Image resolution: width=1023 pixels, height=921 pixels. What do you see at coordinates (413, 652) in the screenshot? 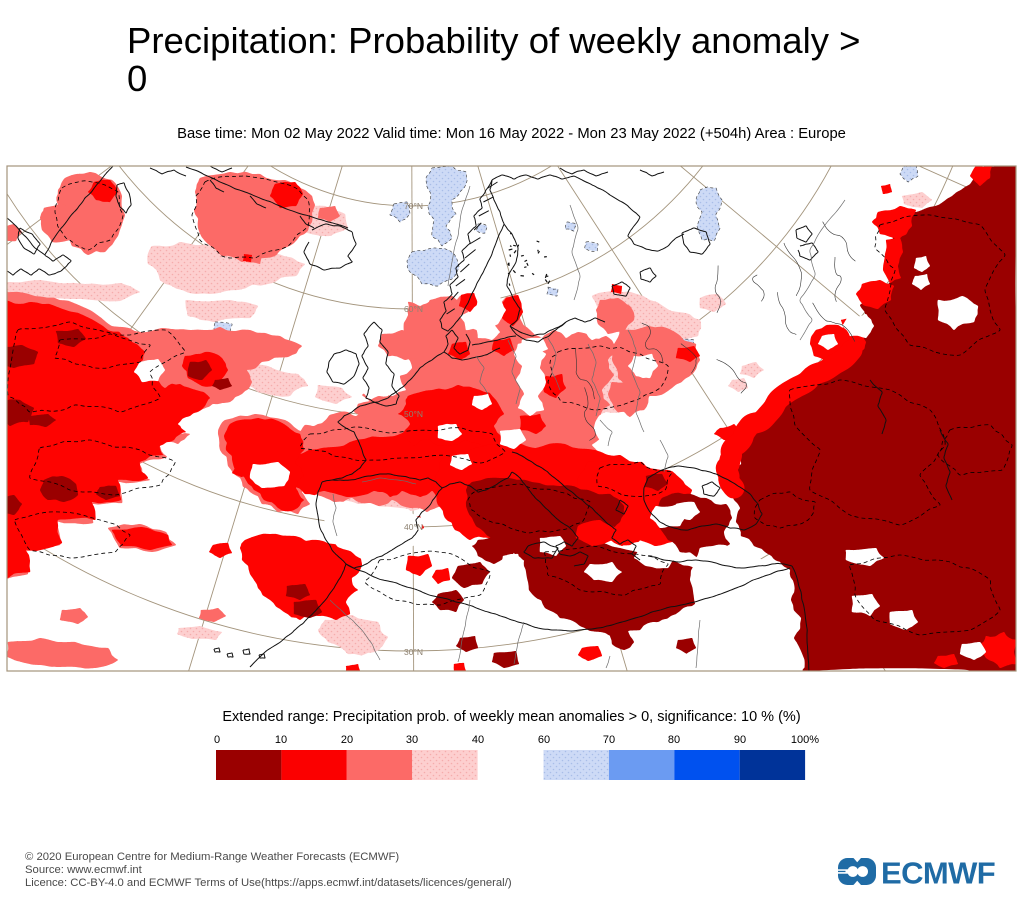
I see `svg-text: 30°N` at bounding box center [413, 652].